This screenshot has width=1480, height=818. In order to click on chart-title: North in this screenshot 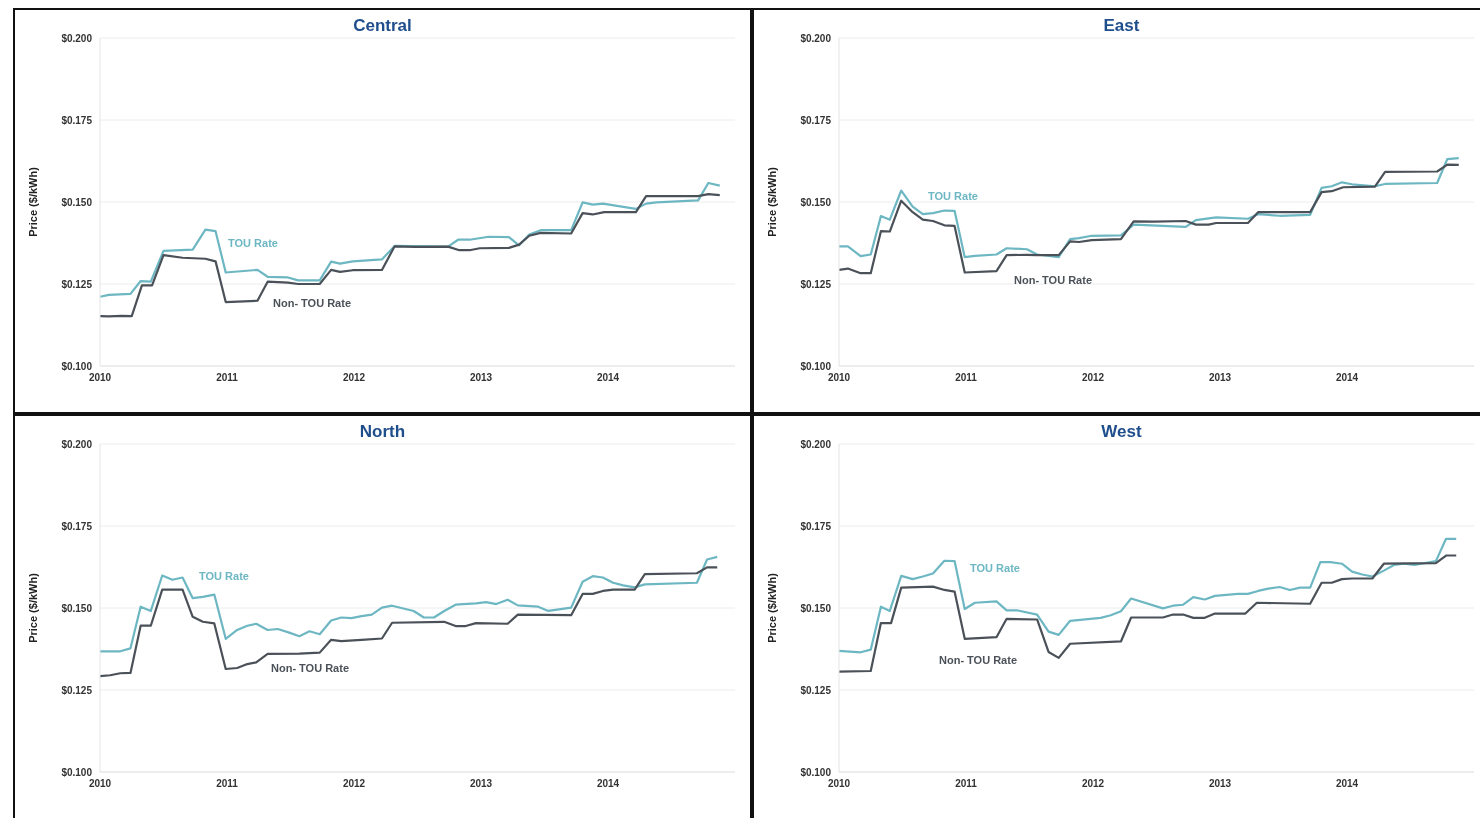, I will do `click(382, 431)`.